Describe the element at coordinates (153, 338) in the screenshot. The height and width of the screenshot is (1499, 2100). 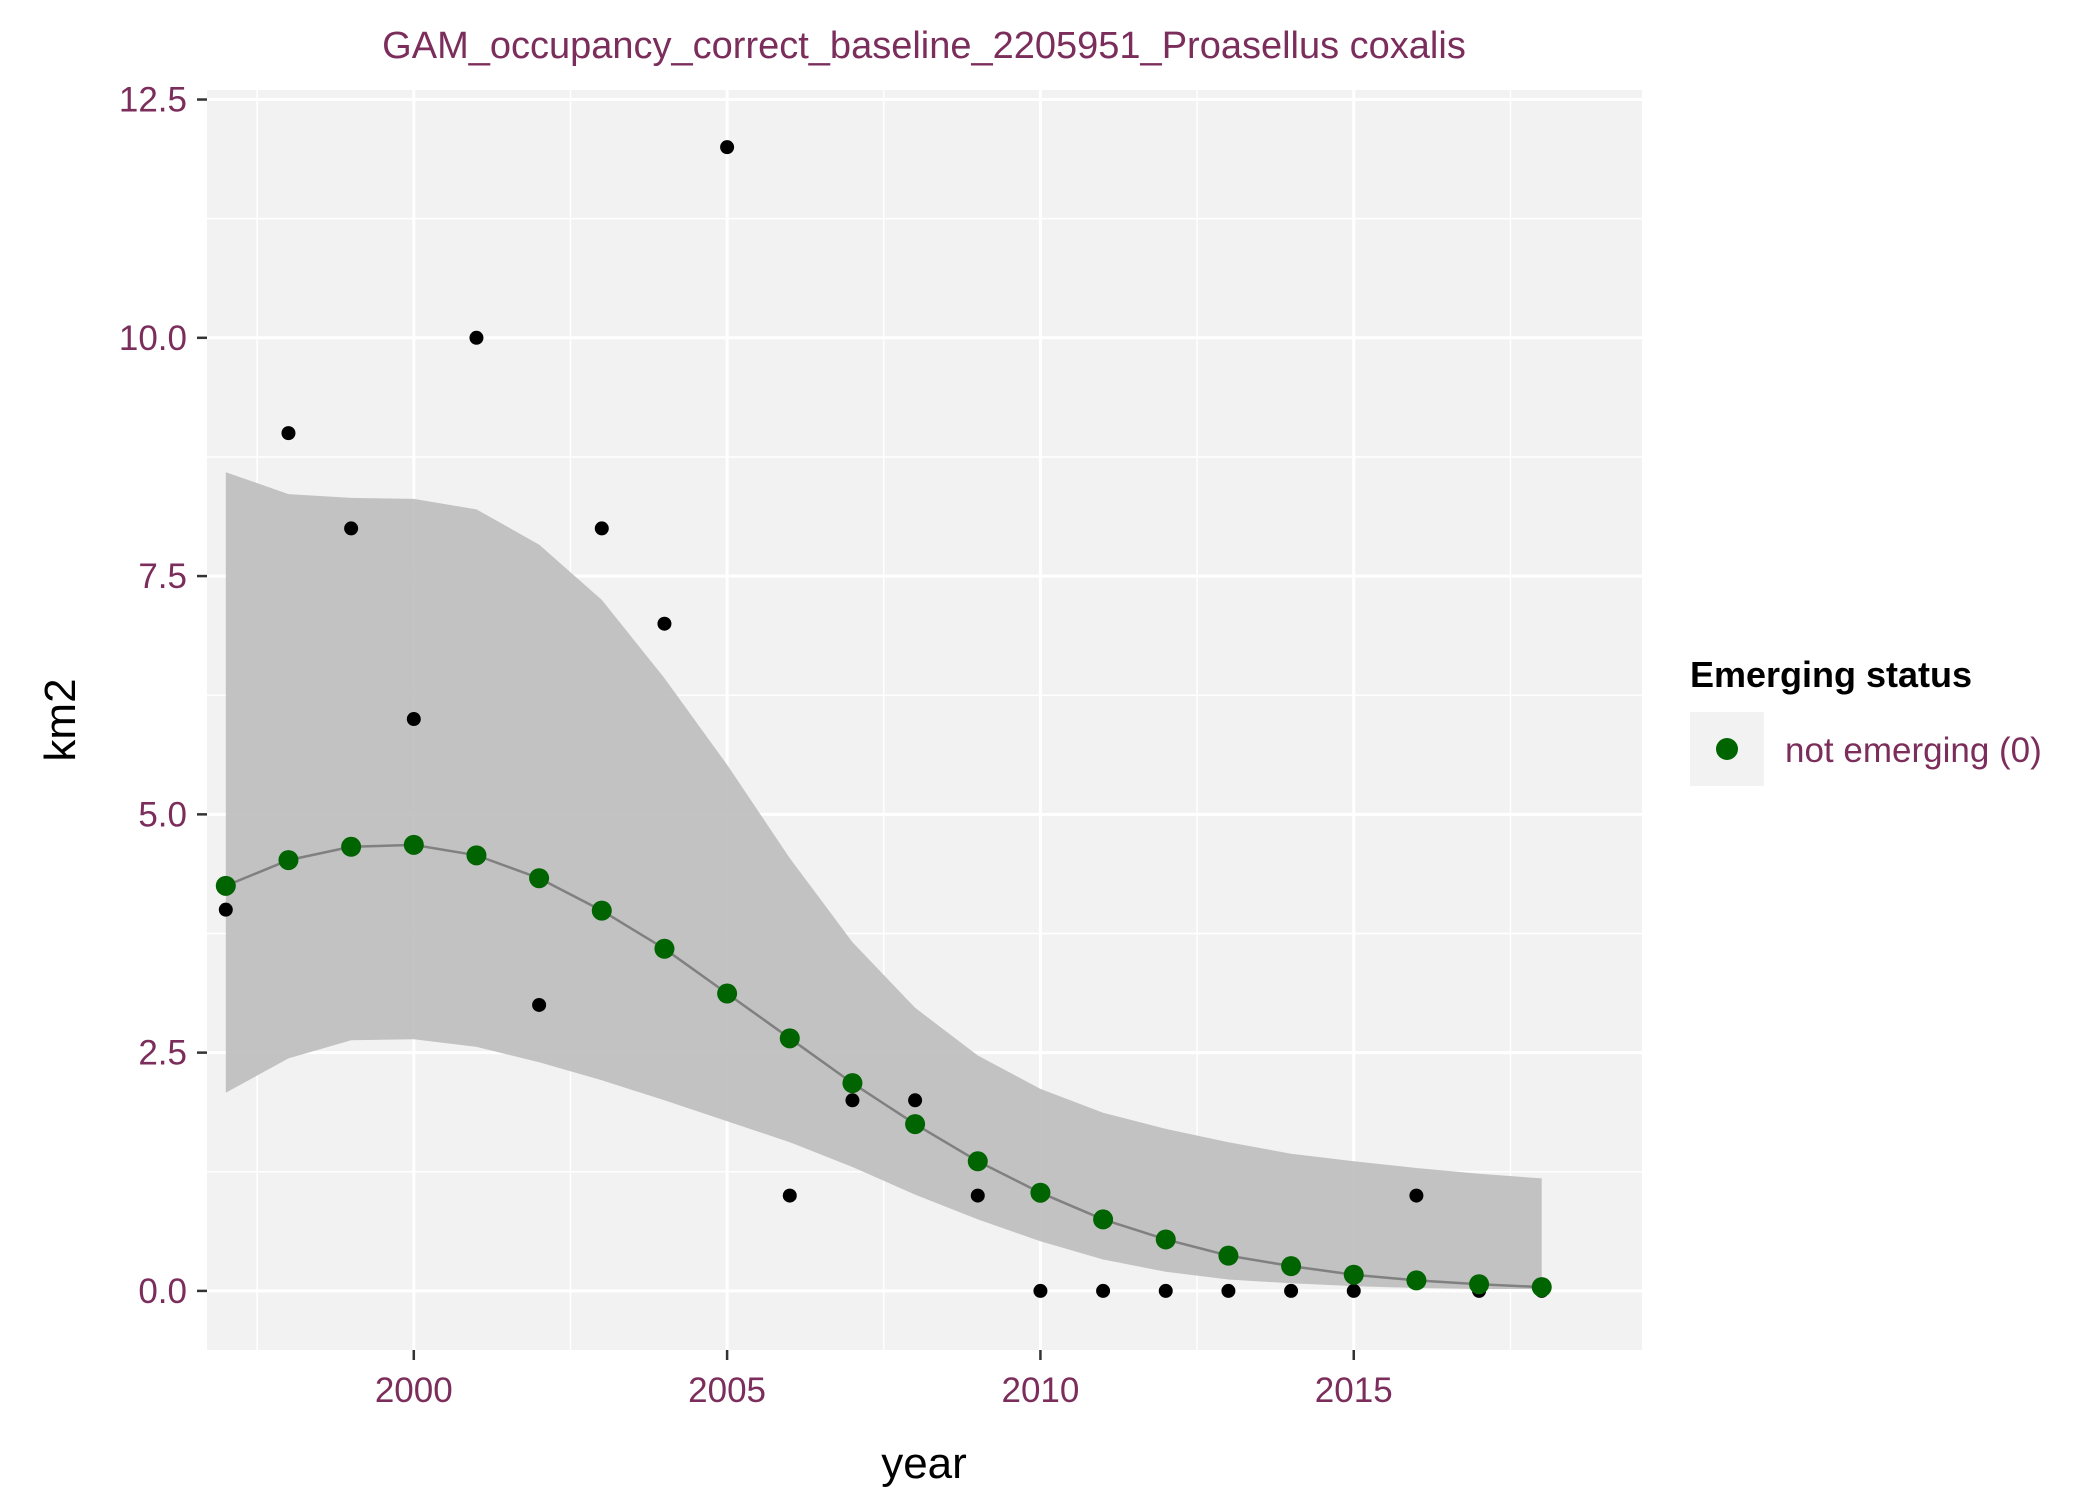
I see `y-tick-label: 10.0` at that location.